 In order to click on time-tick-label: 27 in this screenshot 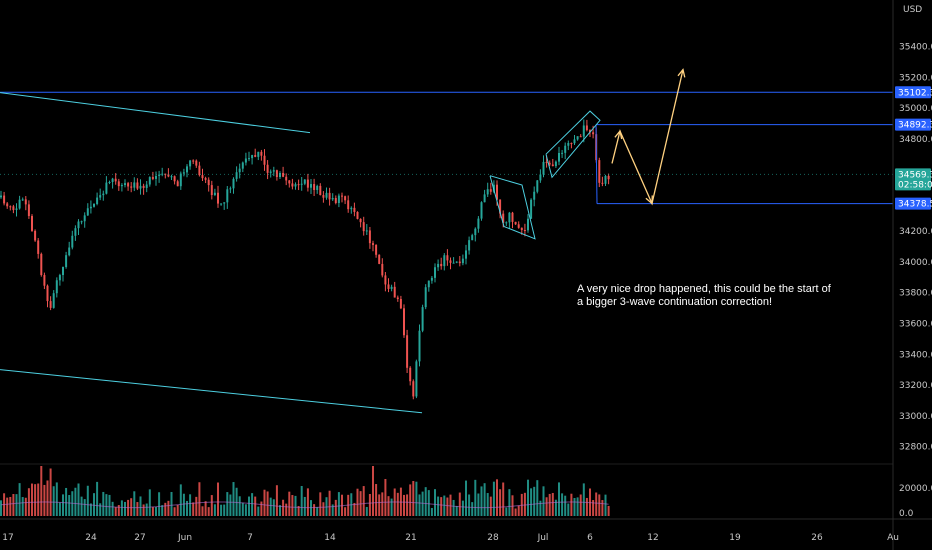, I will do `click(139, 538)`.